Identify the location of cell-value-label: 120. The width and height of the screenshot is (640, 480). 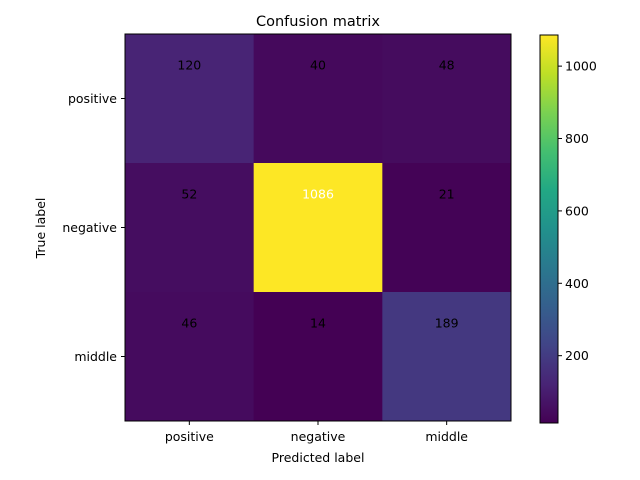
(189, 65).